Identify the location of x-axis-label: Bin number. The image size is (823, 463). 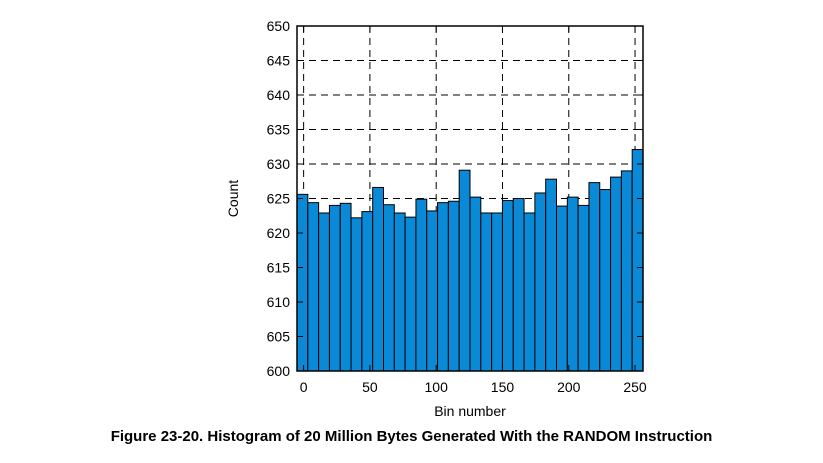
(470, 411).